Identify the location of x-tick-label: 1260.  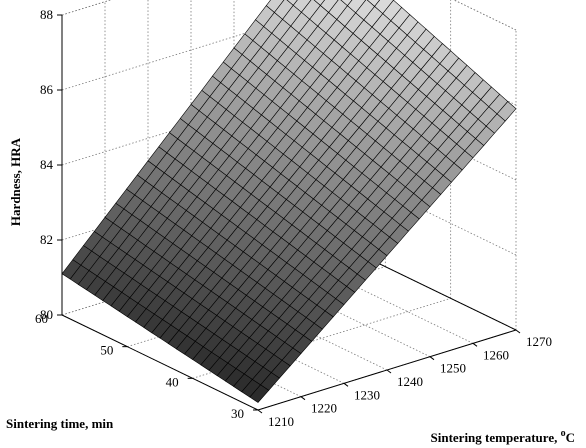
(496, 354).